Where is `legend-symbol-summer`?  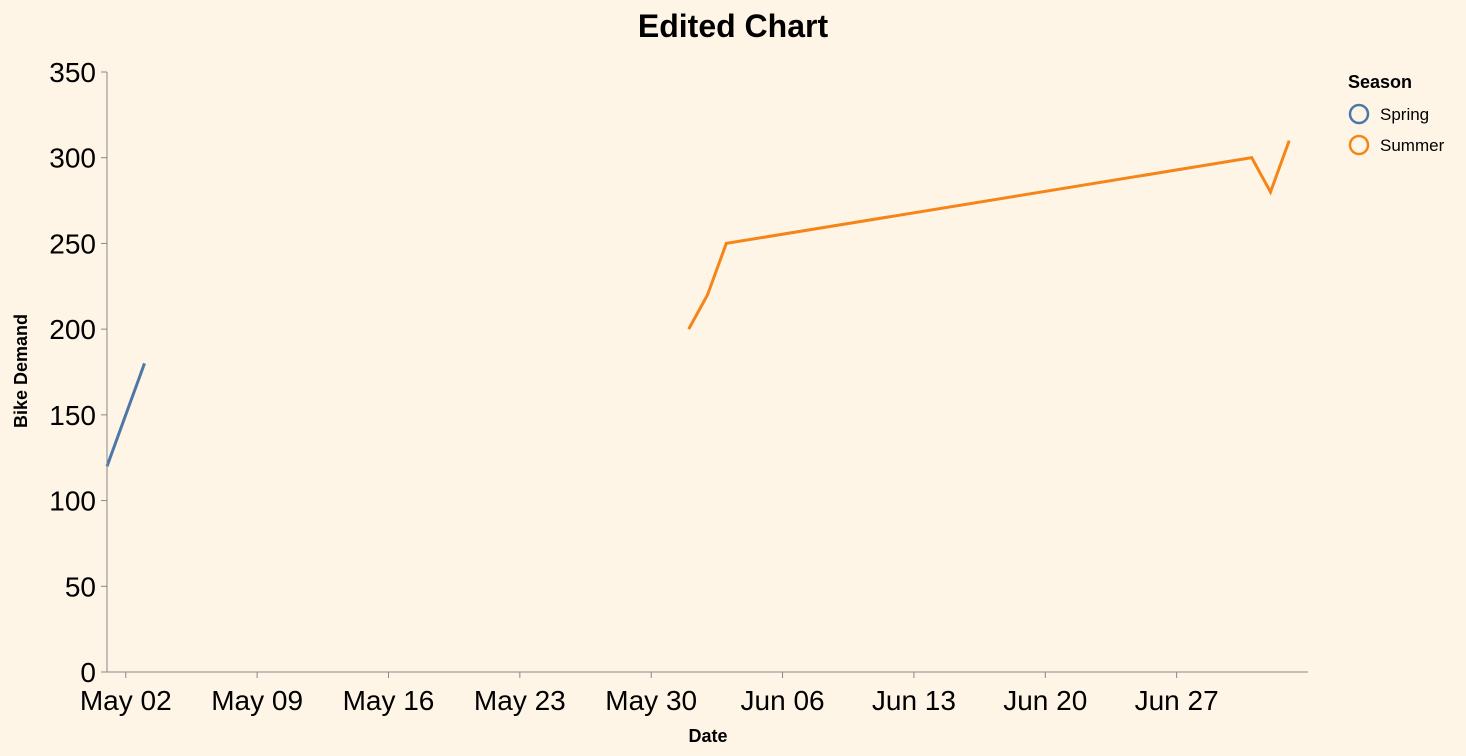
legend-symbol-summer is located at coordinates (1359, 145).